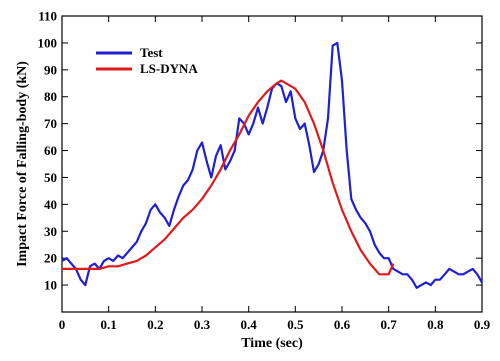 The image size is (500, 361). Describe the element at coordinates (151, 52) in the screenshot. I see `legend-label-test: Test` at that location.